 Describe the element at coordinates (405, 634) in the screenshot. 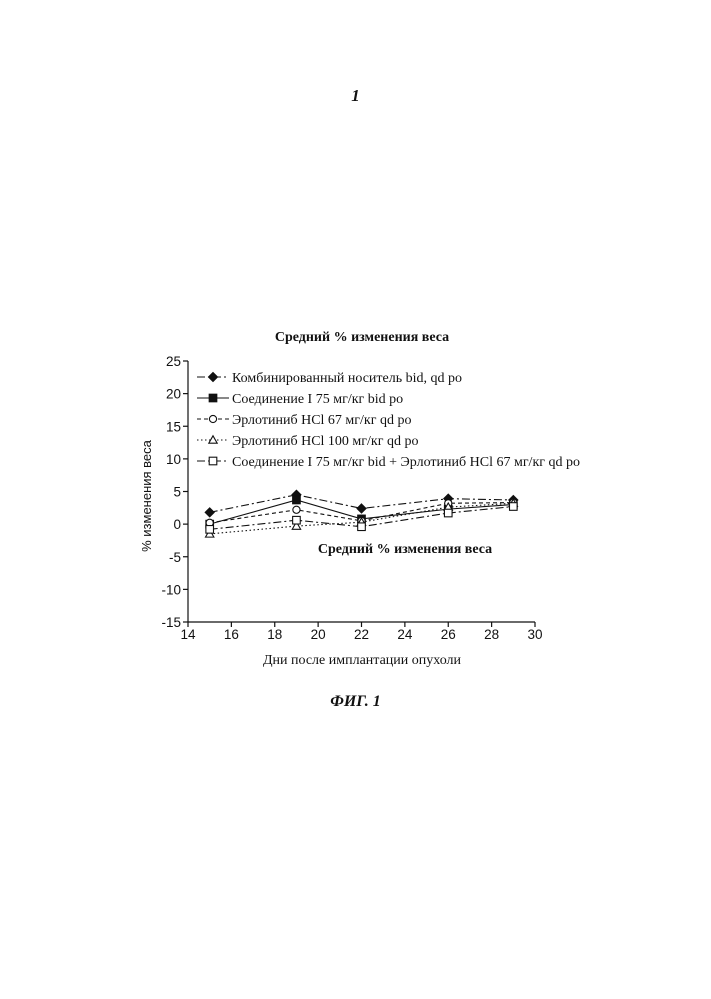

I see `x-tick-label: 24` at that location.